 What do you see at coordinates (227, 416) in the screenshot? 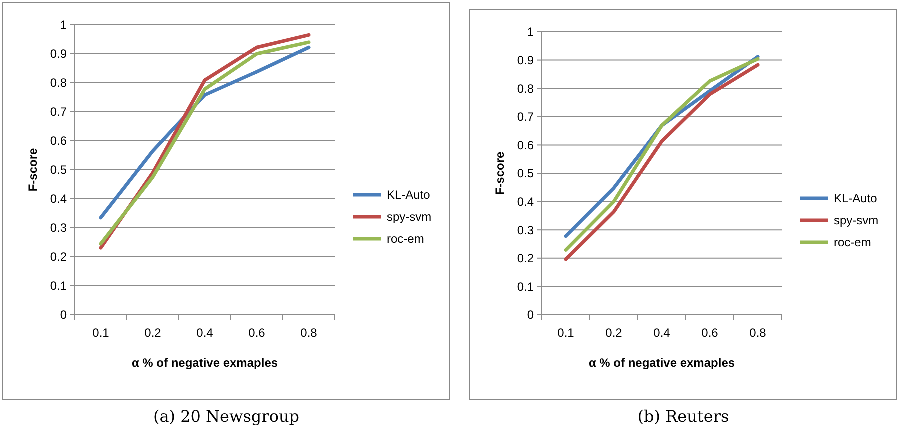
I see `text: (a) 20 Newsgroup` at bounding box center [227, 416].